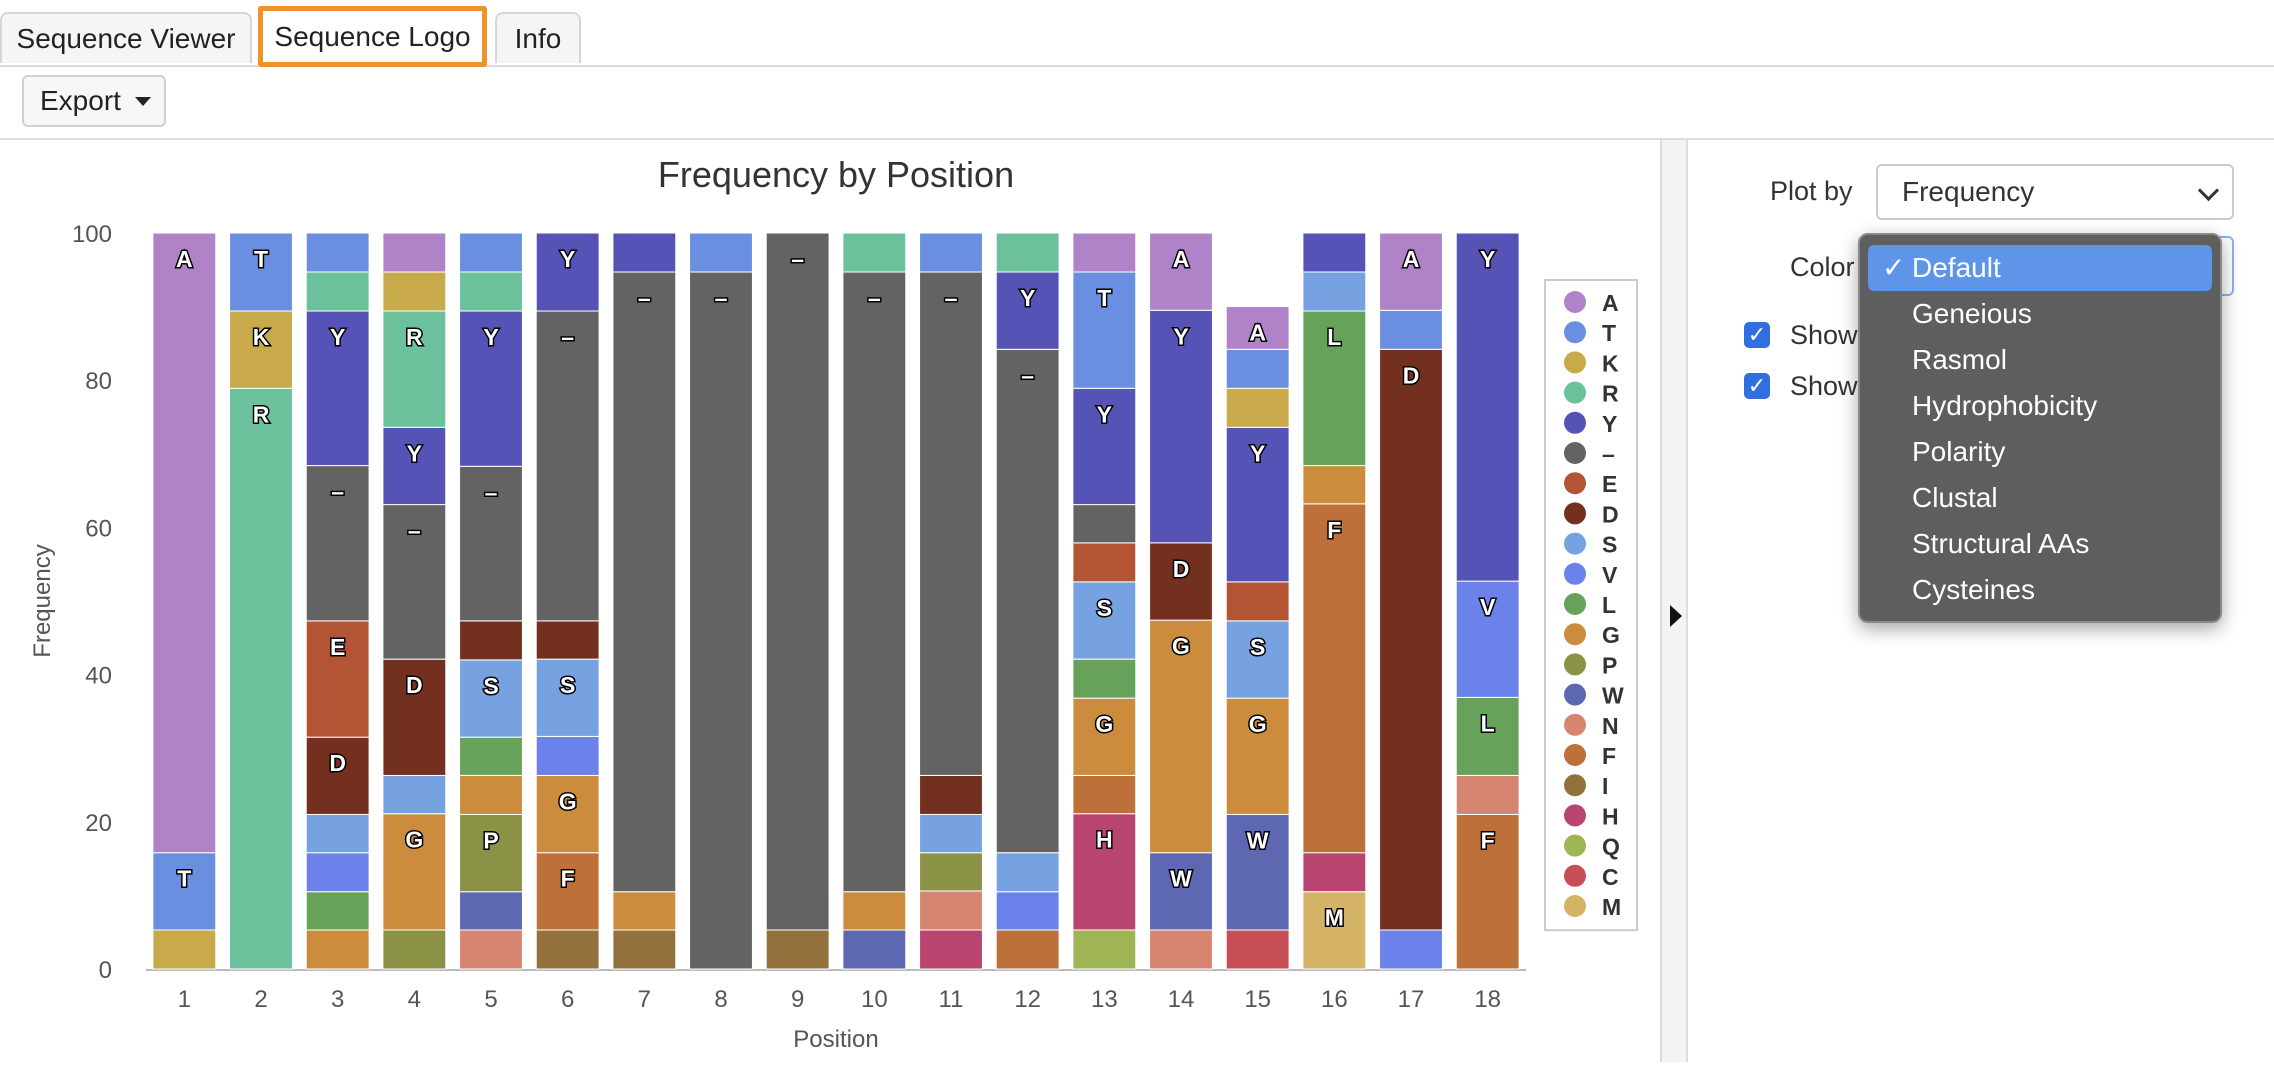  I want to click on plot-by-value: Frequency, so click(1968, 191).